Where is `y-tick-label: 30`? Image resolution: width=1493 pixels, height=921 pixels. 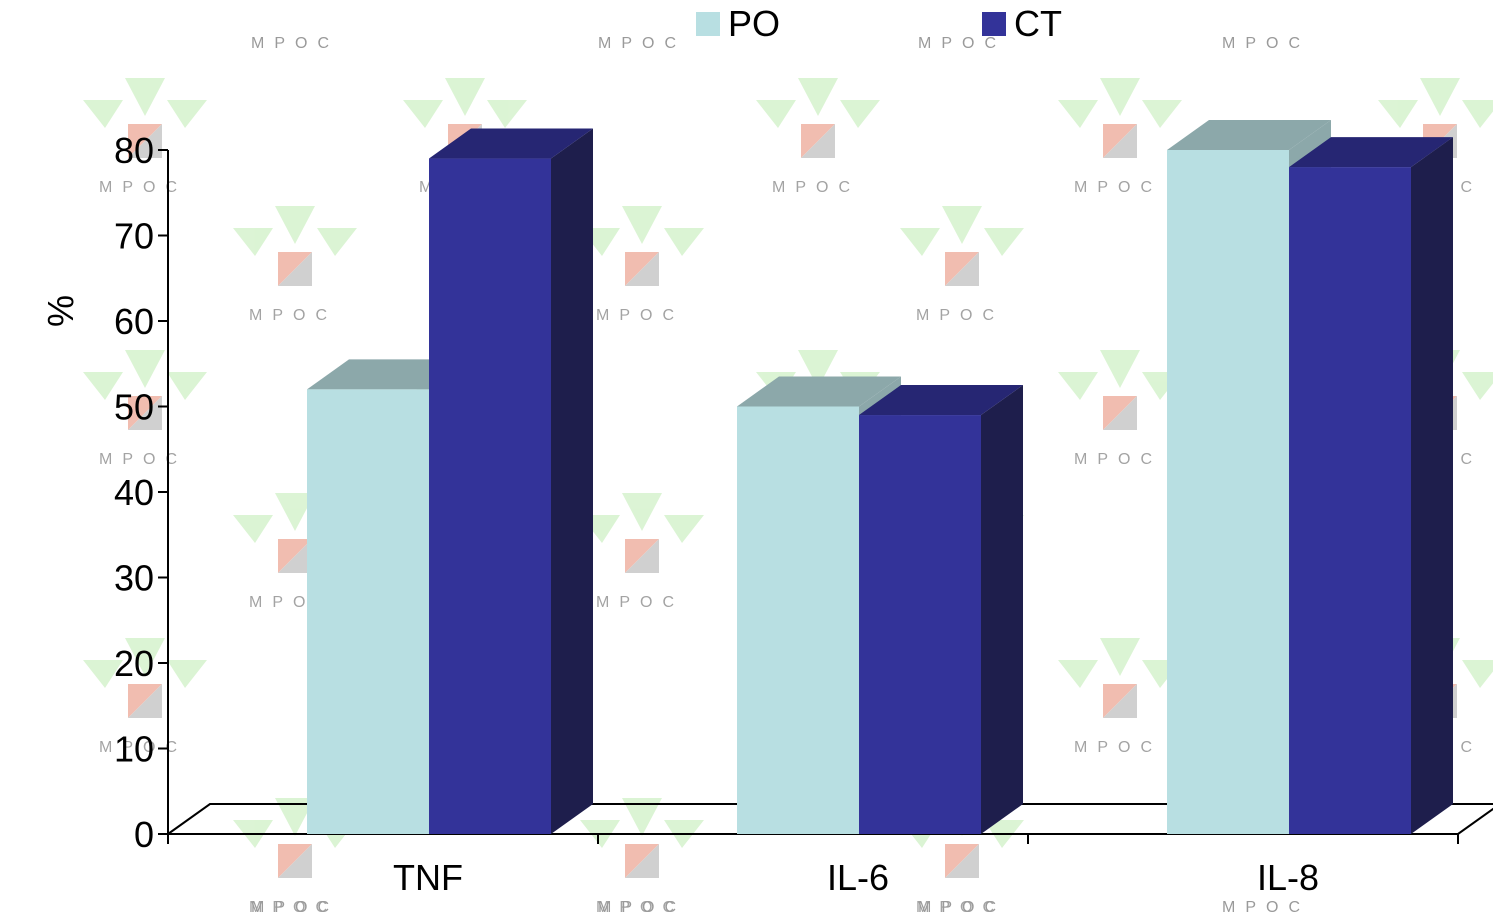 y-tick-label: 30 is located at coordinates (134, 578).